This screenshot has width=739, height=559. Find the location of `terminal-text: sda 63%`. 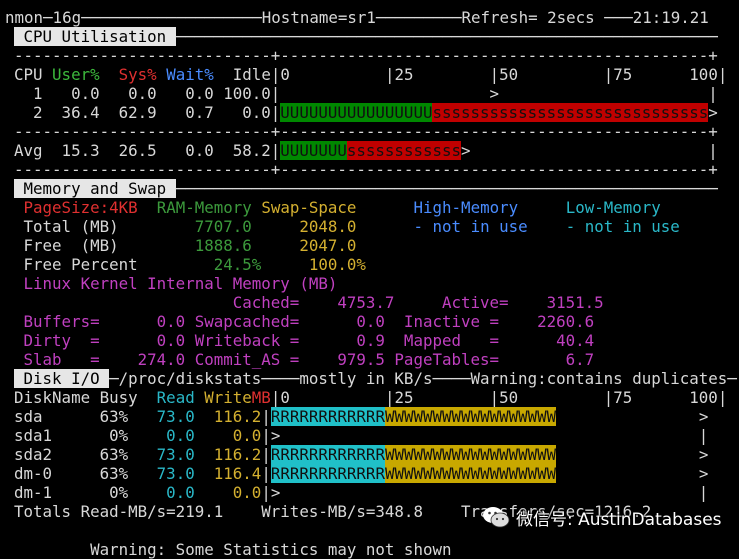

terminal-text: sda 63% is located at coordinates (85, 416).